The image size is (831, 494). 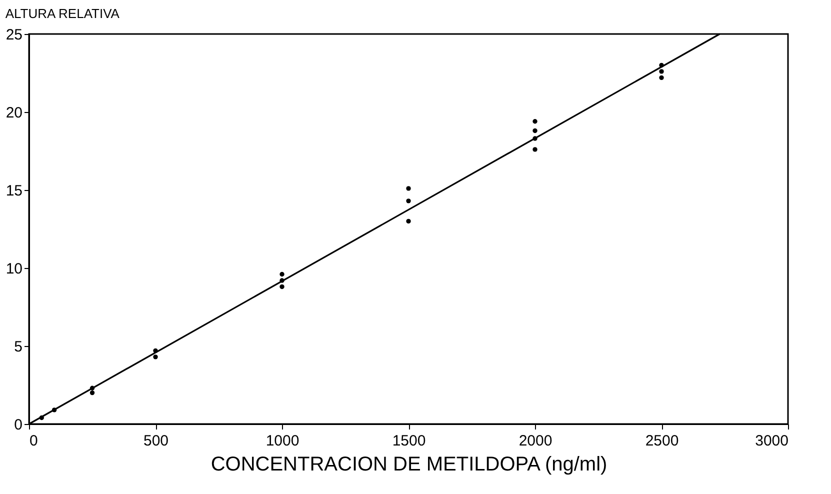 What do you see at coordinates (14, 35) in the screenshot?
I see `y-tick-label: 25` at bounding box center [14, 35].